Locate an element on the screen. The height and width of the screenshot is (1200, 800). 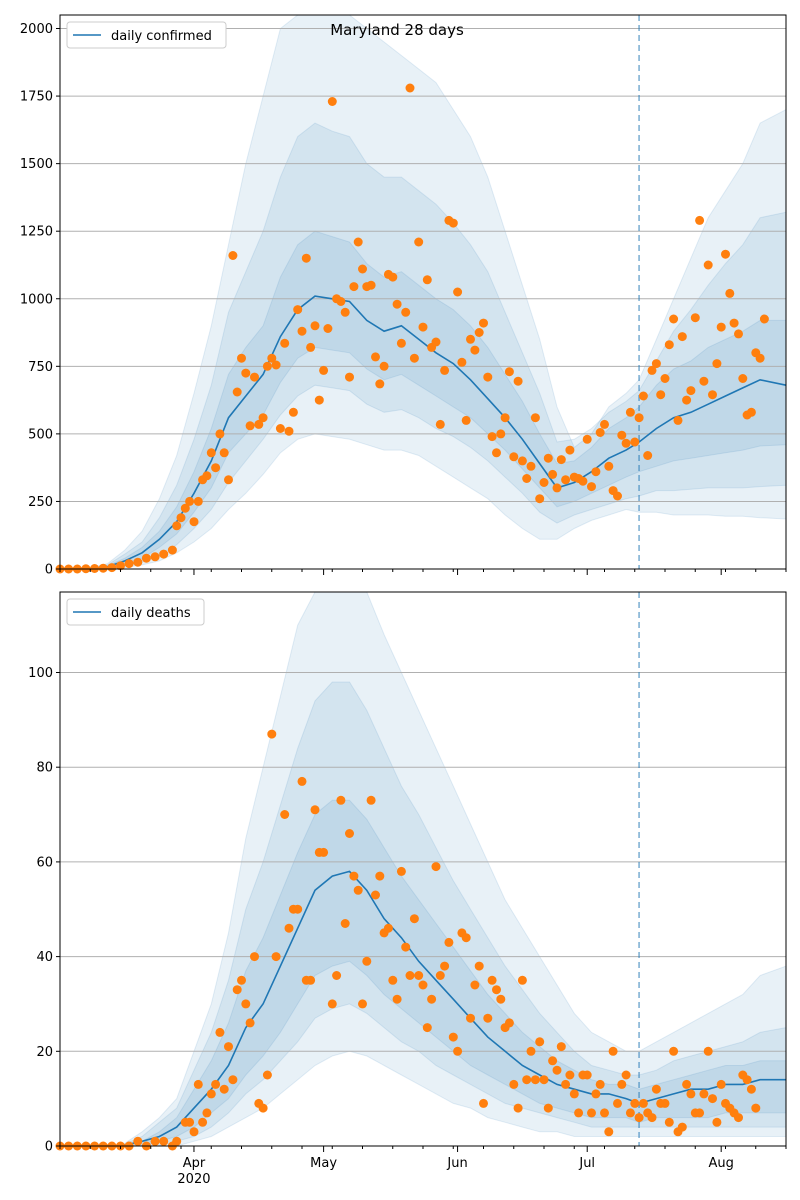
legend-box is located at coordinates (135, 612).